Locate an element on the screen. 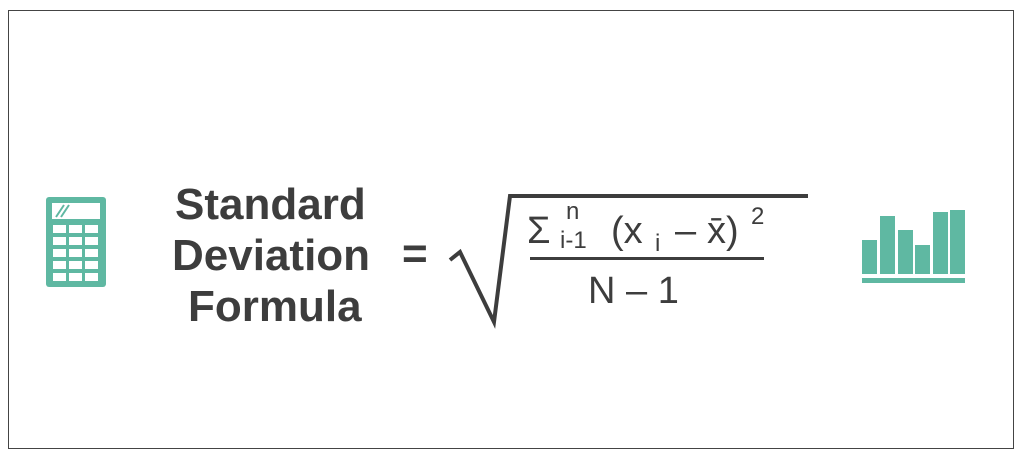 The image size is (1024, 461). title-line-2: Deviation is located at coordinates (271, 255).